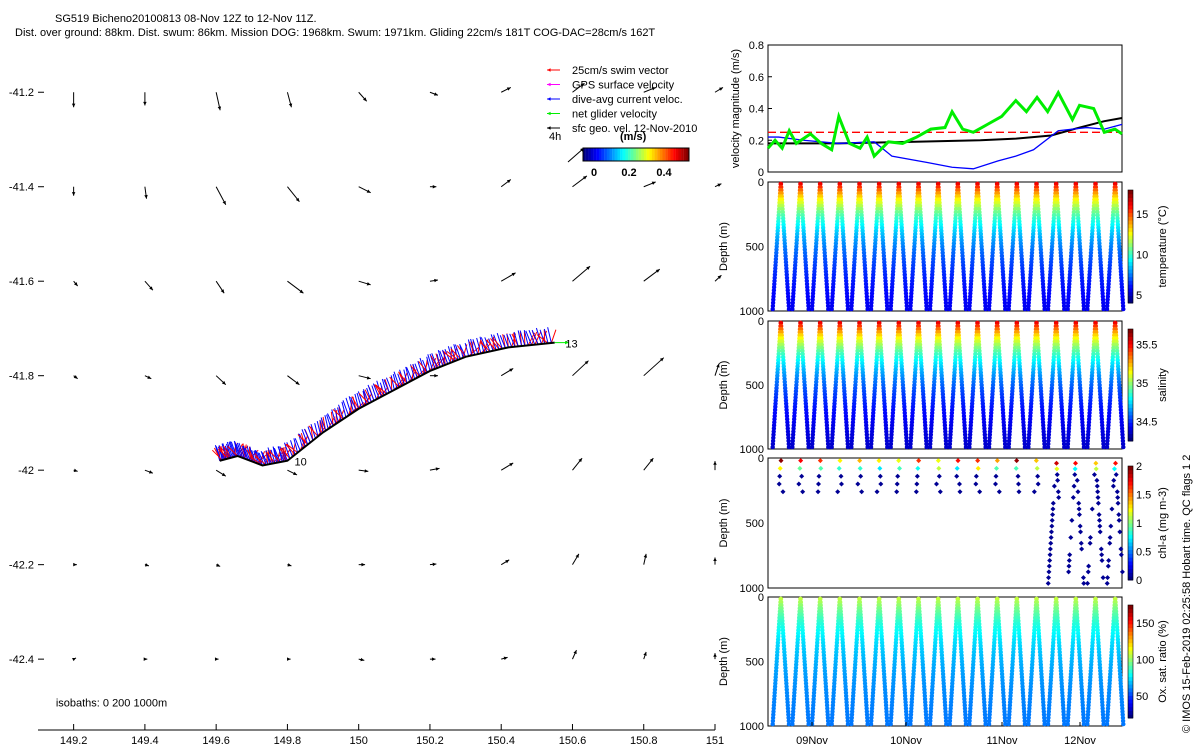 Image resolution: width=1200 pixels, height=755 pixels. I want to click on depth-tick-label: 0, so click(761, 459).